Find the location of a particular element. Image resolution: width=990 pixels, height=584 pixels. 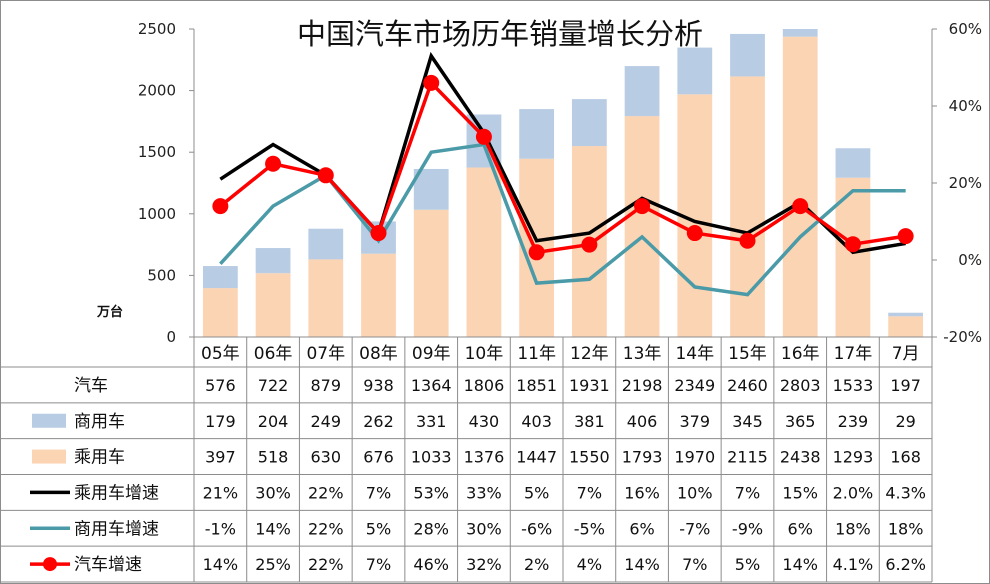

table-cell: 4% is located at coordinates (589, 564).